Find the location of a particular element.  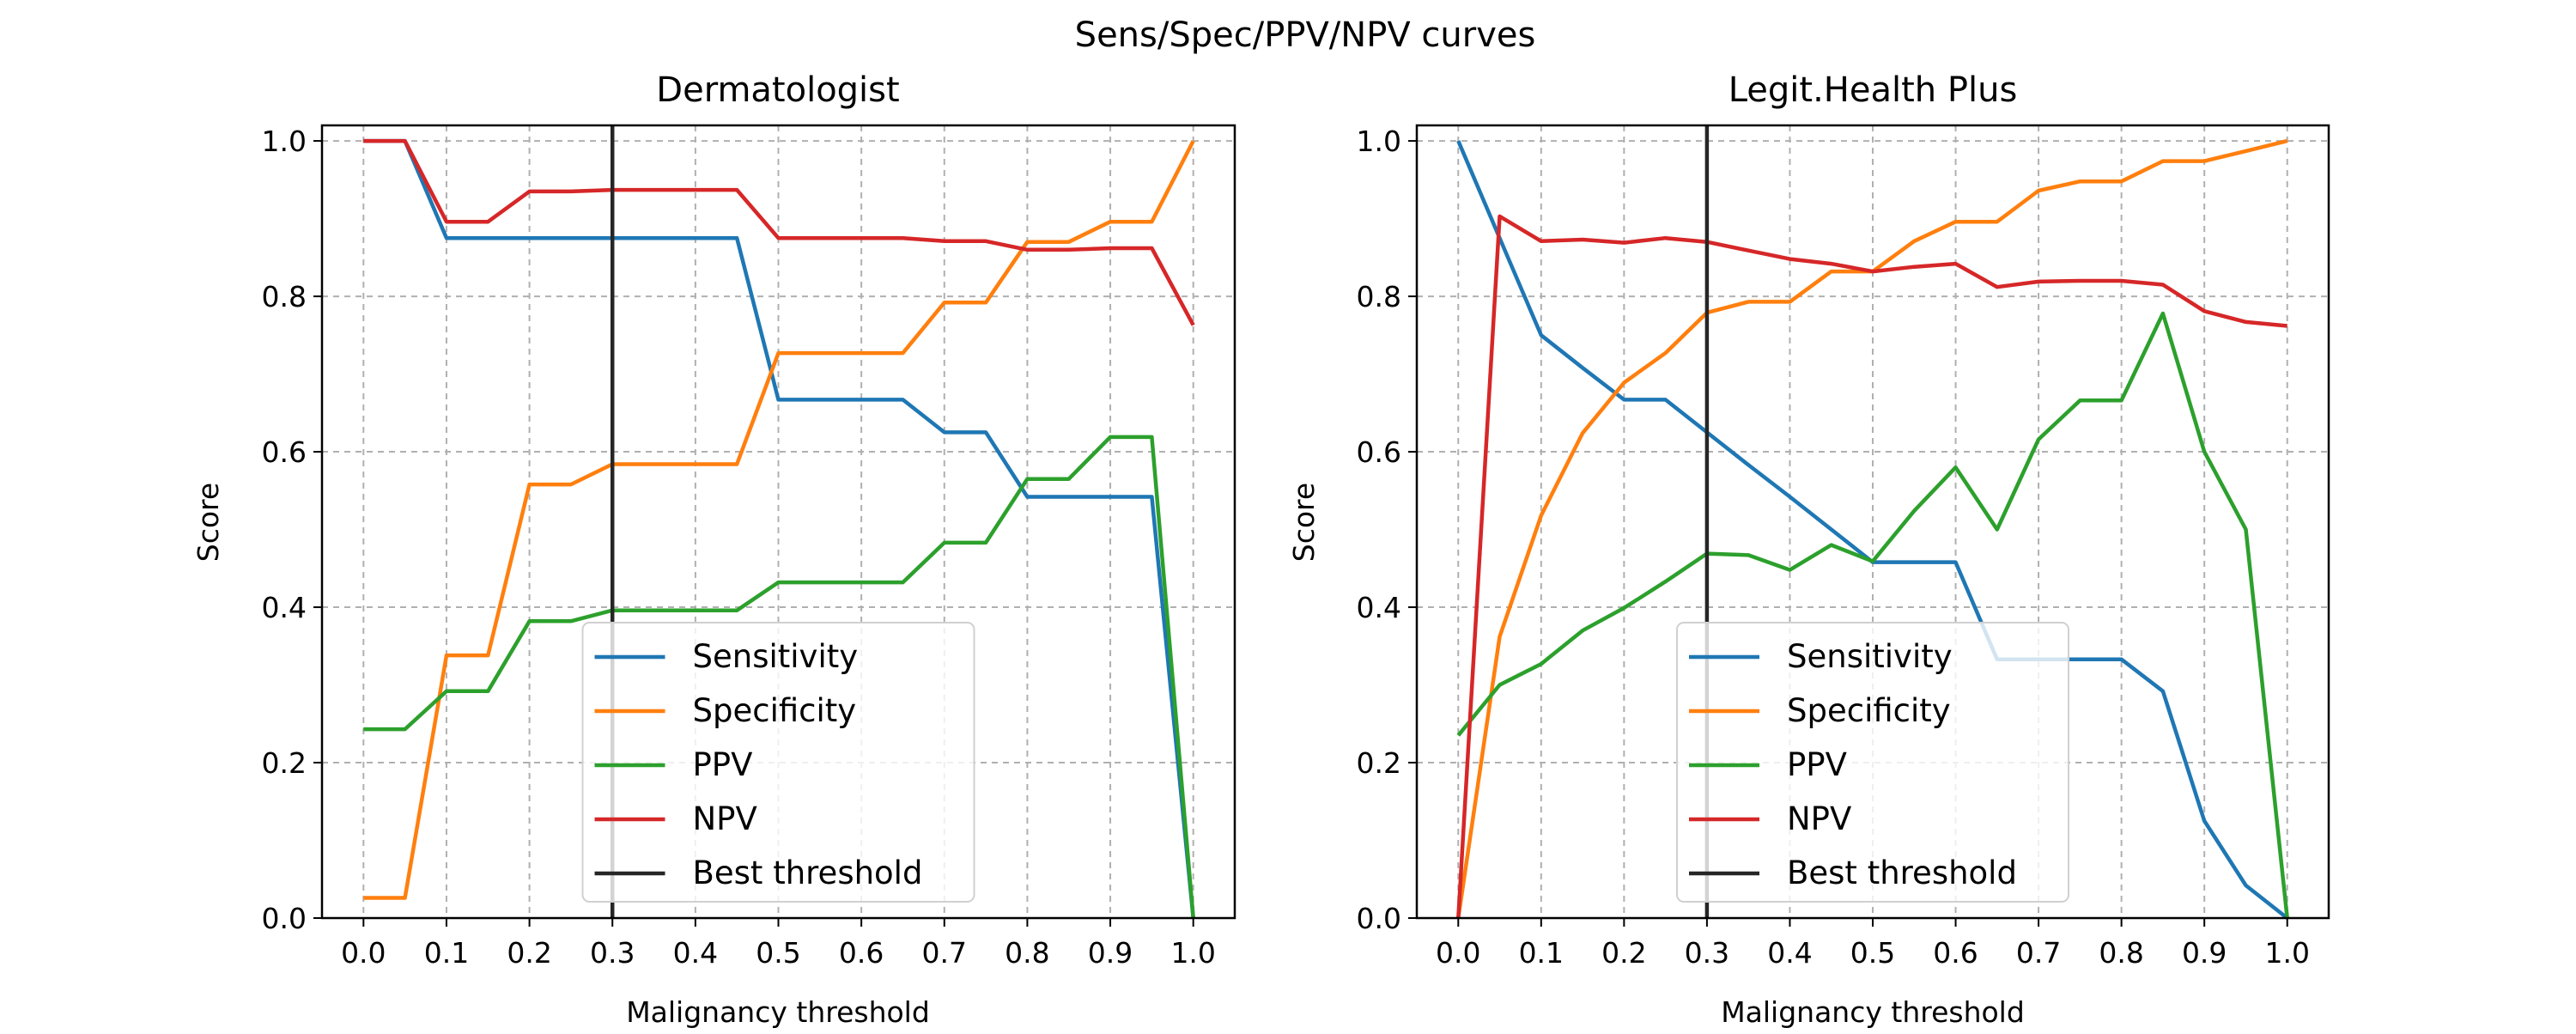

subplot-title: Dermatologist is located at coordinates (777, 90).